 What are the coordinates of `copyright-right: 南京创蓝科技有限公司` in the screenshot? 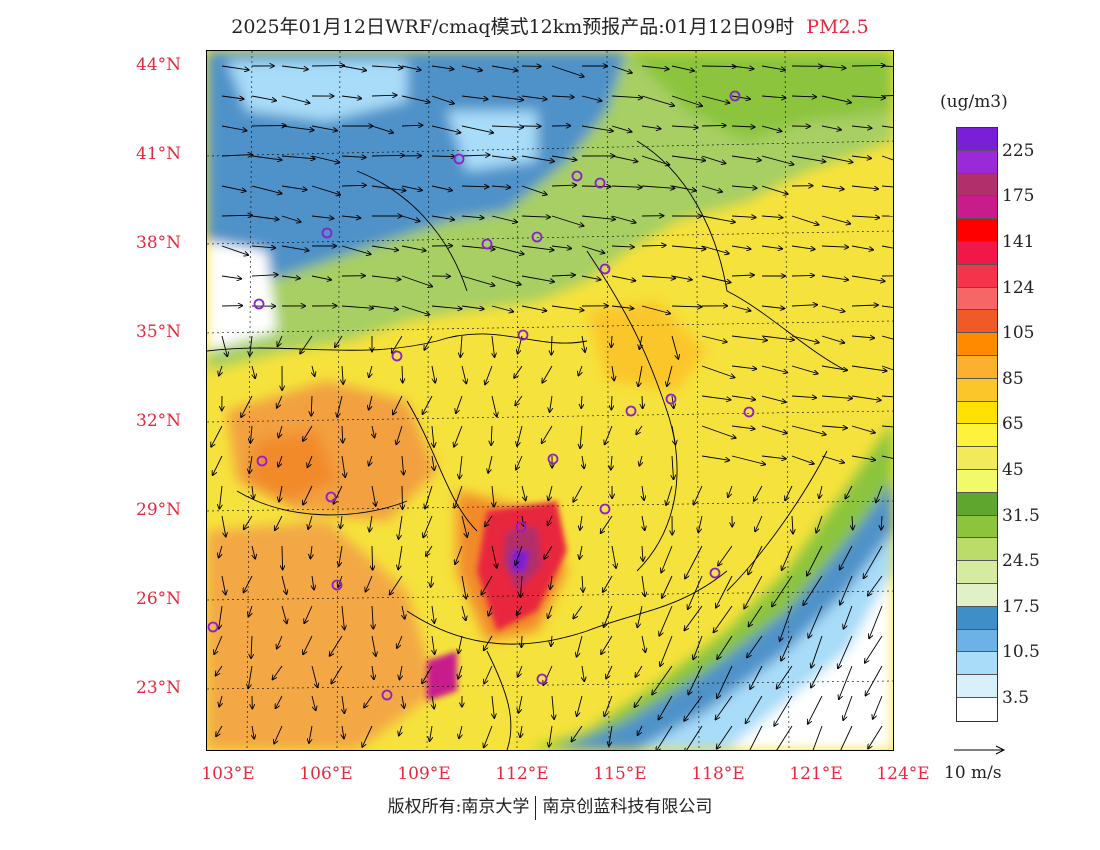 It's located at (627, 807).